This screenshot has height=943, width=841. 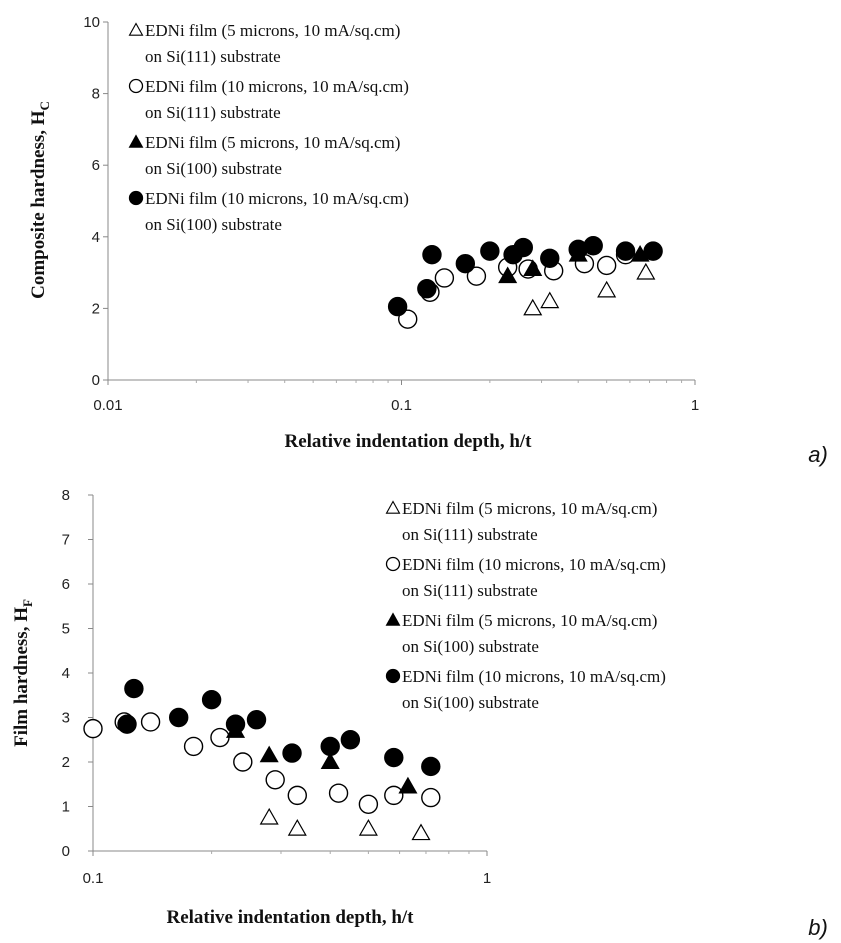 I want to click on y-axis-title-main: Film hardness, H, so click(x=21, y=677).